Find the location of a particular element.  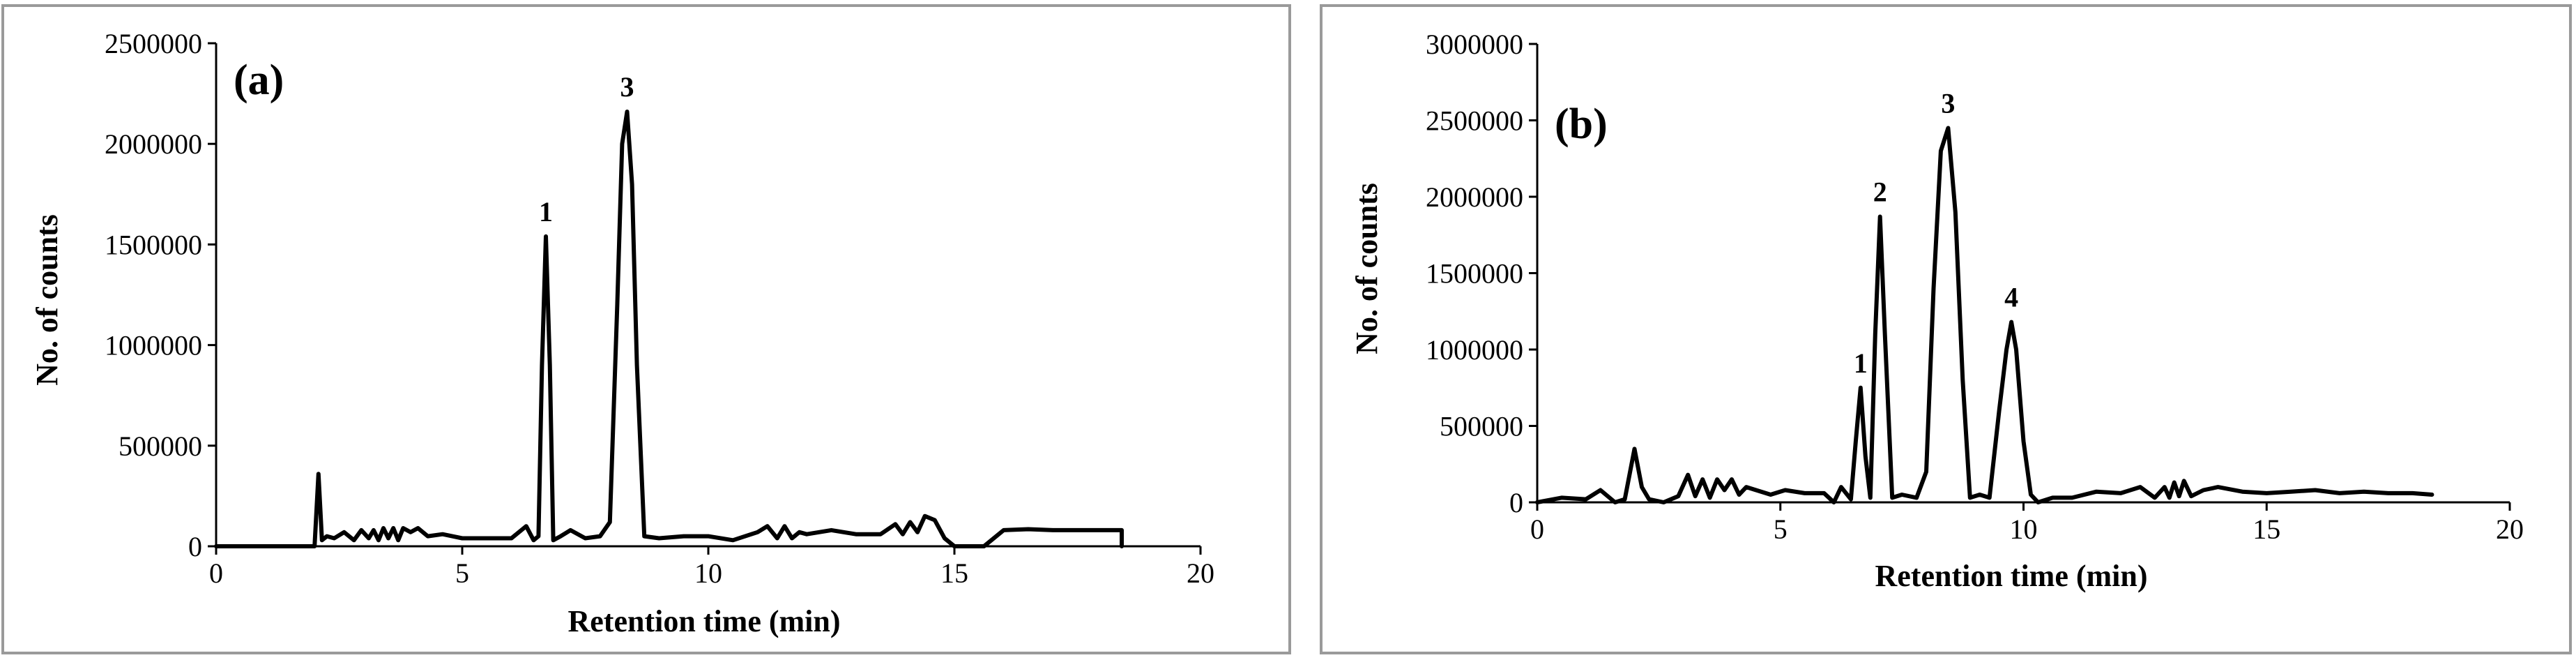

y-tick-label-b: 500000 is located at coordinates (1481, 427).